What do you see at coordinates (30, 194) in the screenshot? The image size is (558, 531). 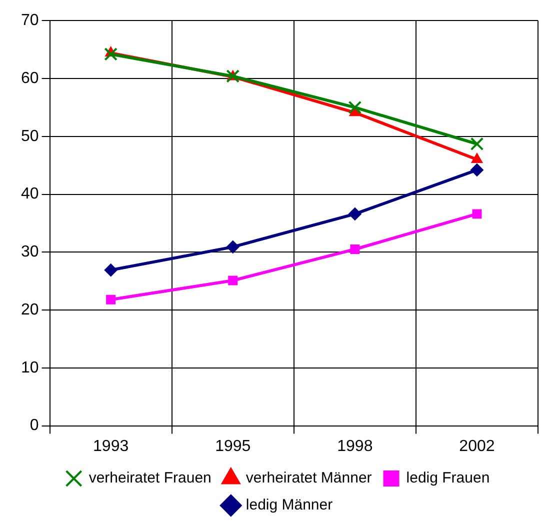 I see `y-tick-label: 40` at bounding box center [30, 194].